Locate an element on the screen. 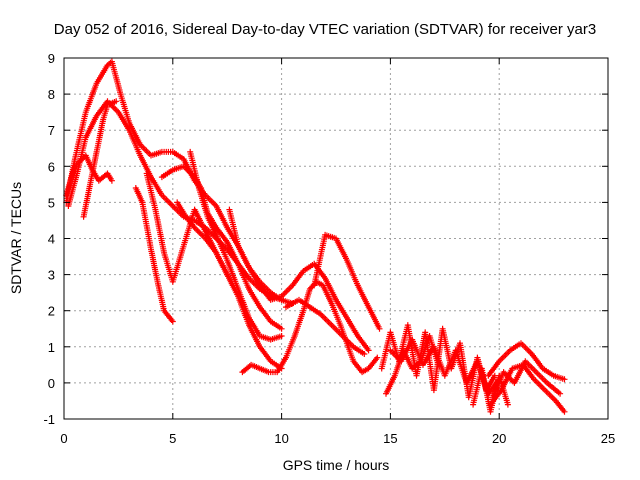 The height and width of the screenshot is (480, 640). series-sat-h is located at coordinates (236, 245).